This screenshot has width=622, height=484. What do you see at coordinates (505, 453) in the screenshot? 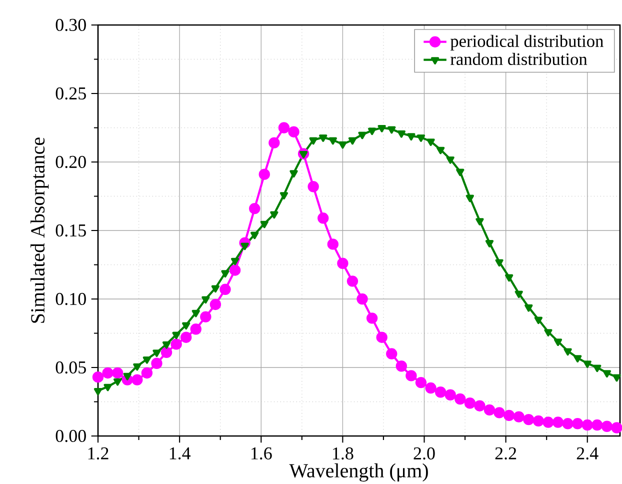
I see `x-tick-label: 2.2` at bounding box center [505, 453].